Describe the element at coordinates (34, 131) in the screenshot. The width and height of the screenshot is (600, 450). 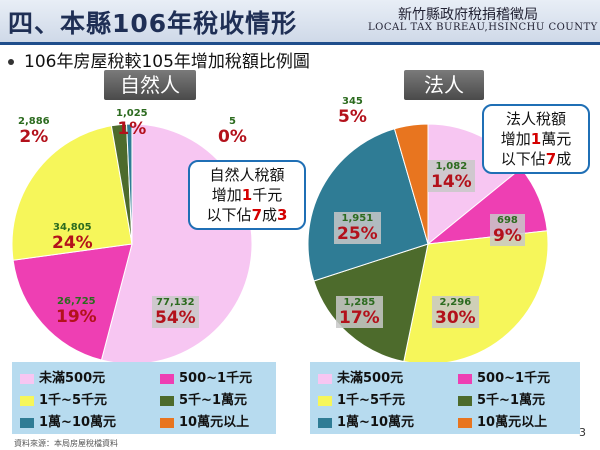
I see `natural-label-5k-10k: 2,886 2%` at that location.